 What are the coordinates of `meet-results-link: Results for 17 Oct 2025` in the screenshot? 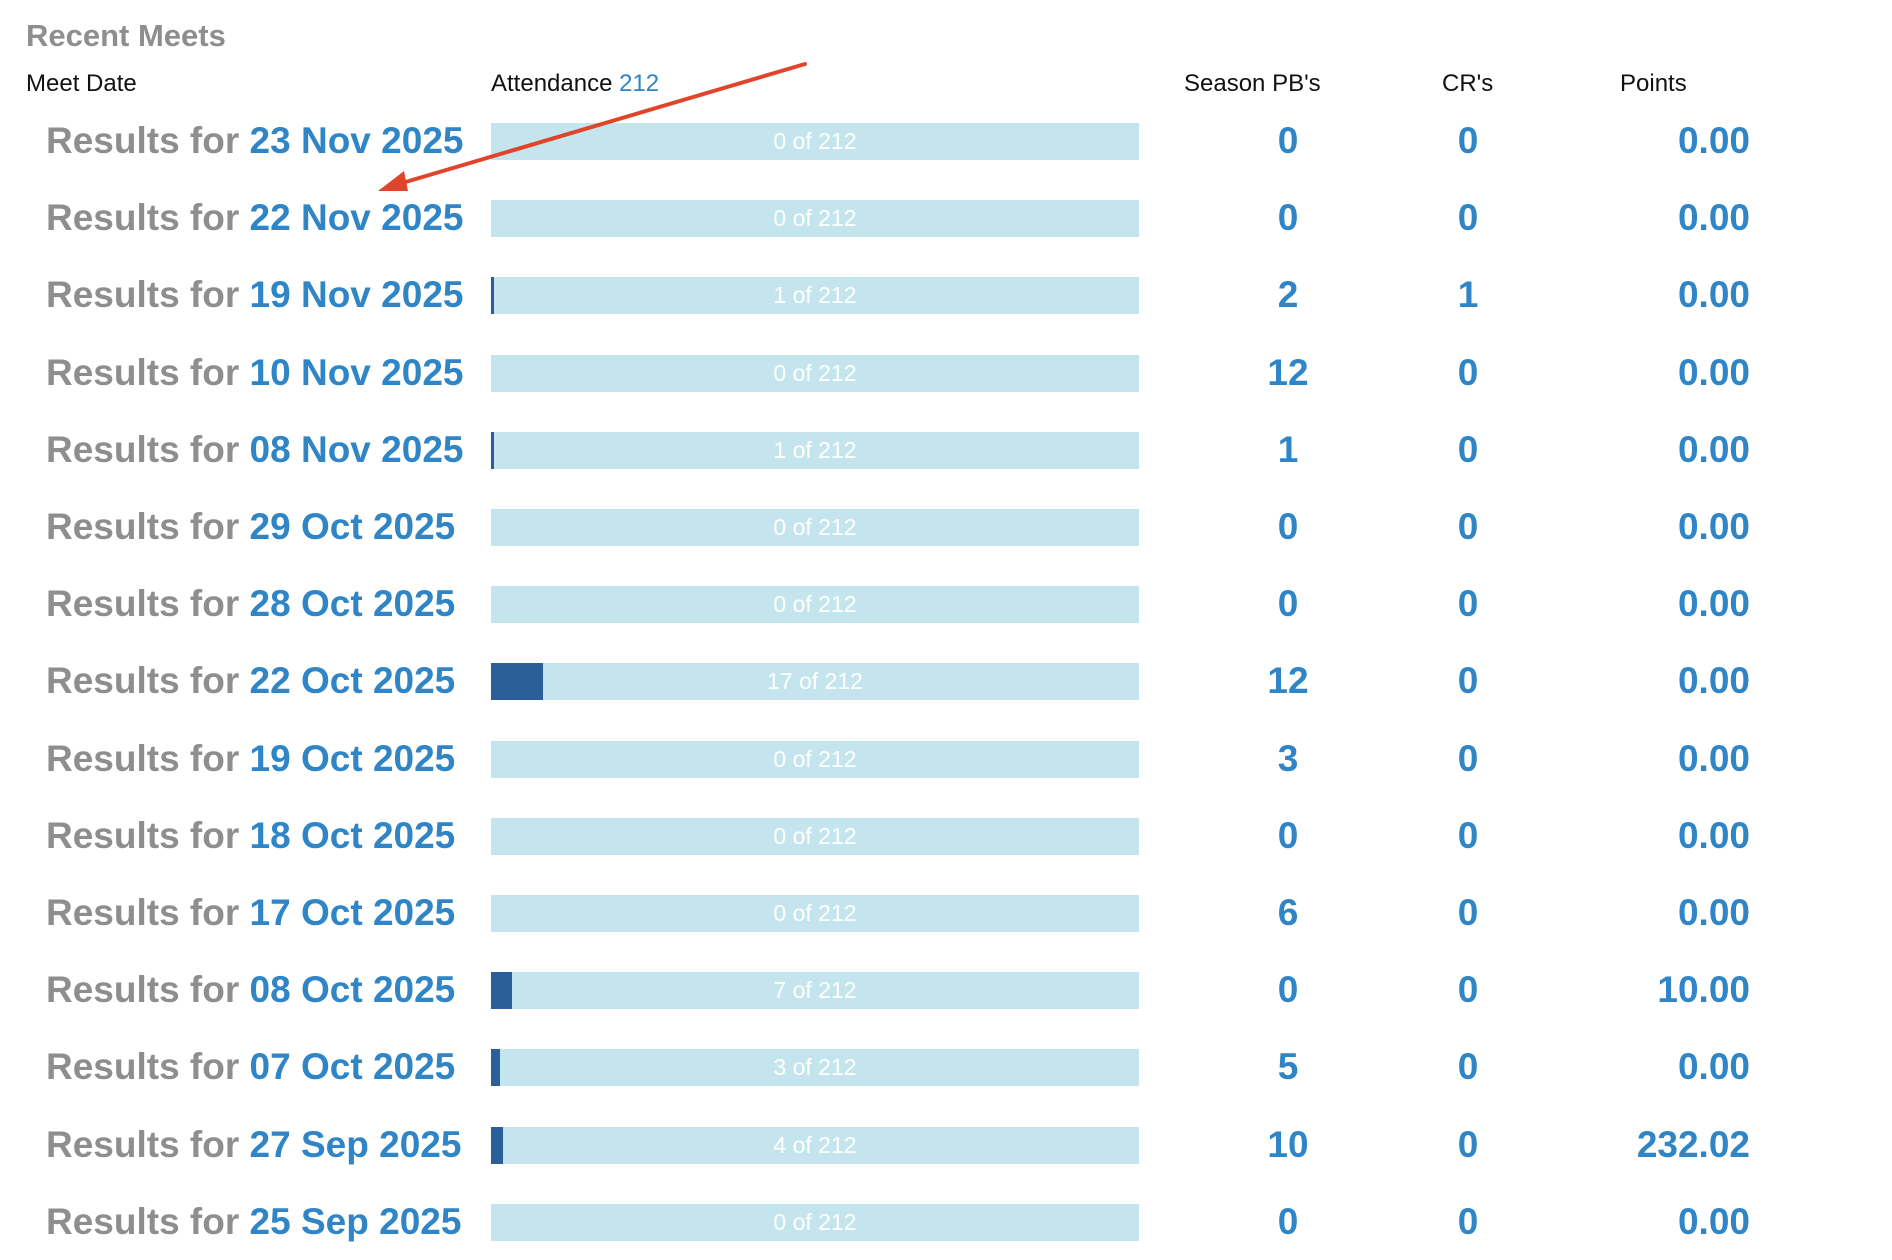 It's located at (250, 913).